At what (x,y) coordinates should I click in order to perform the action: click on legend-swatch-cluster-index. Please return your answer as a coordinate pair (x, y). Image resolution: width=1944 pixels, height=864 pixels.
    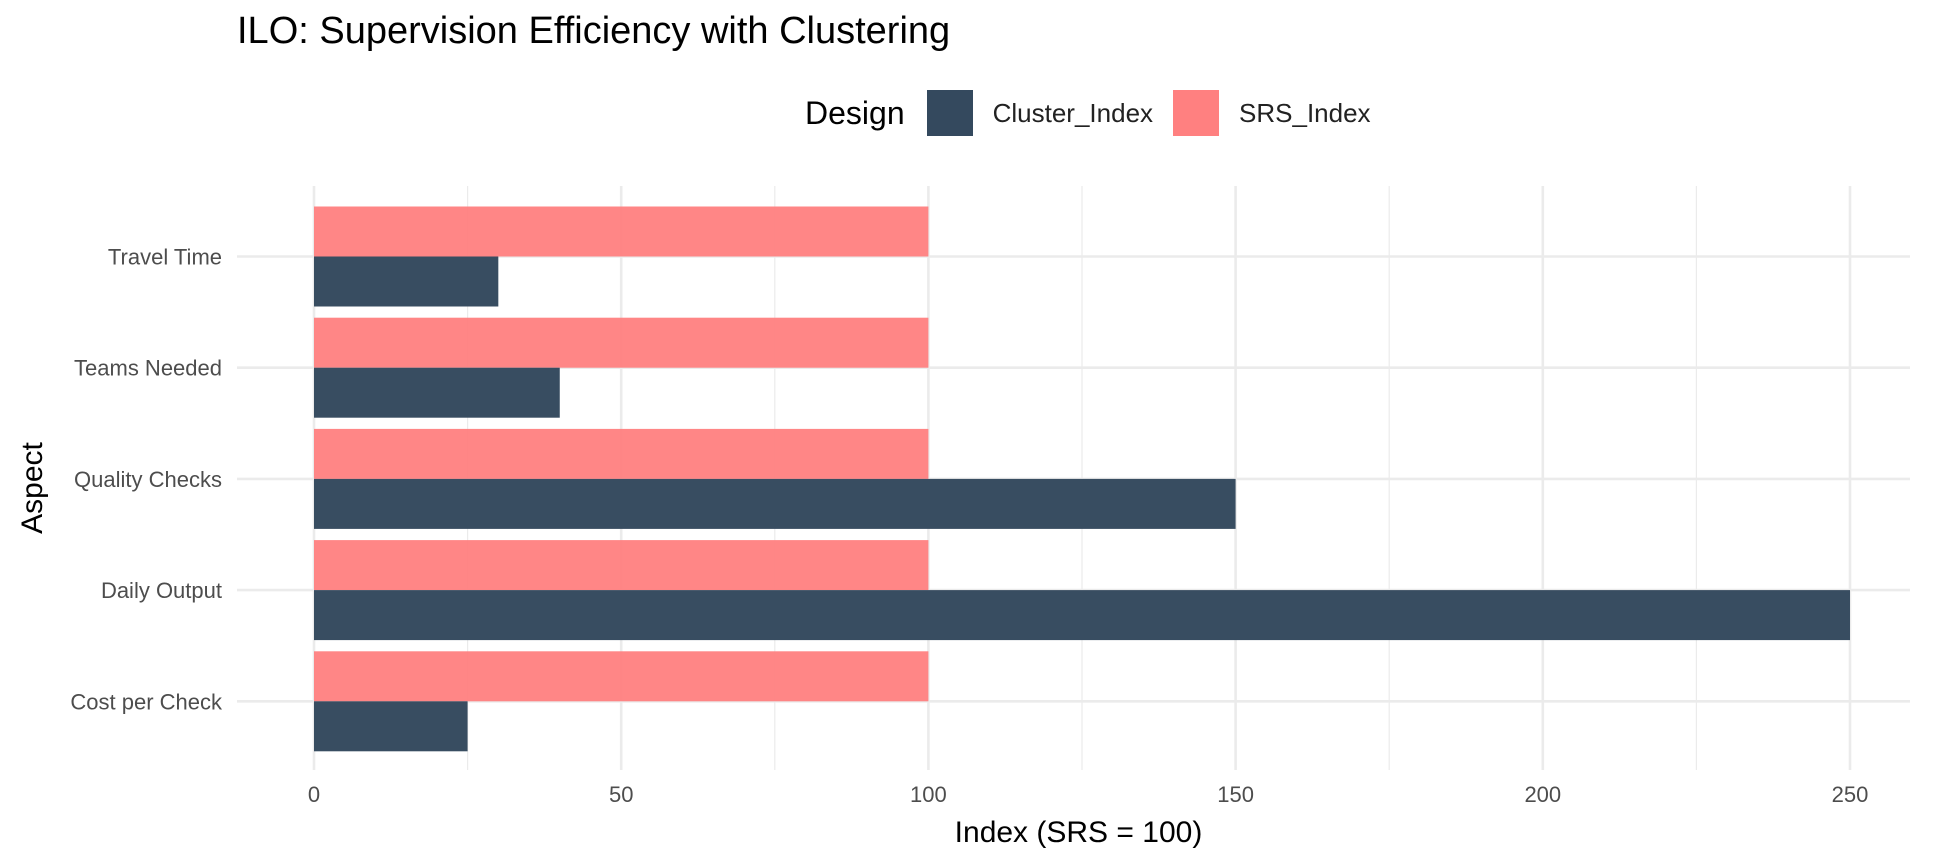
    Looking at the image, I should click on (949, 113).